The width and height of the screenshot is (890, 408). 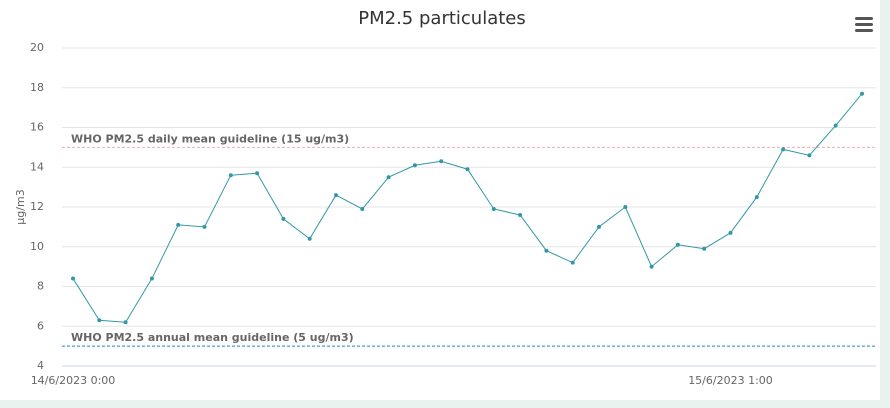 I want to click on y-tick-label: 8, so click(x=40, y=286).